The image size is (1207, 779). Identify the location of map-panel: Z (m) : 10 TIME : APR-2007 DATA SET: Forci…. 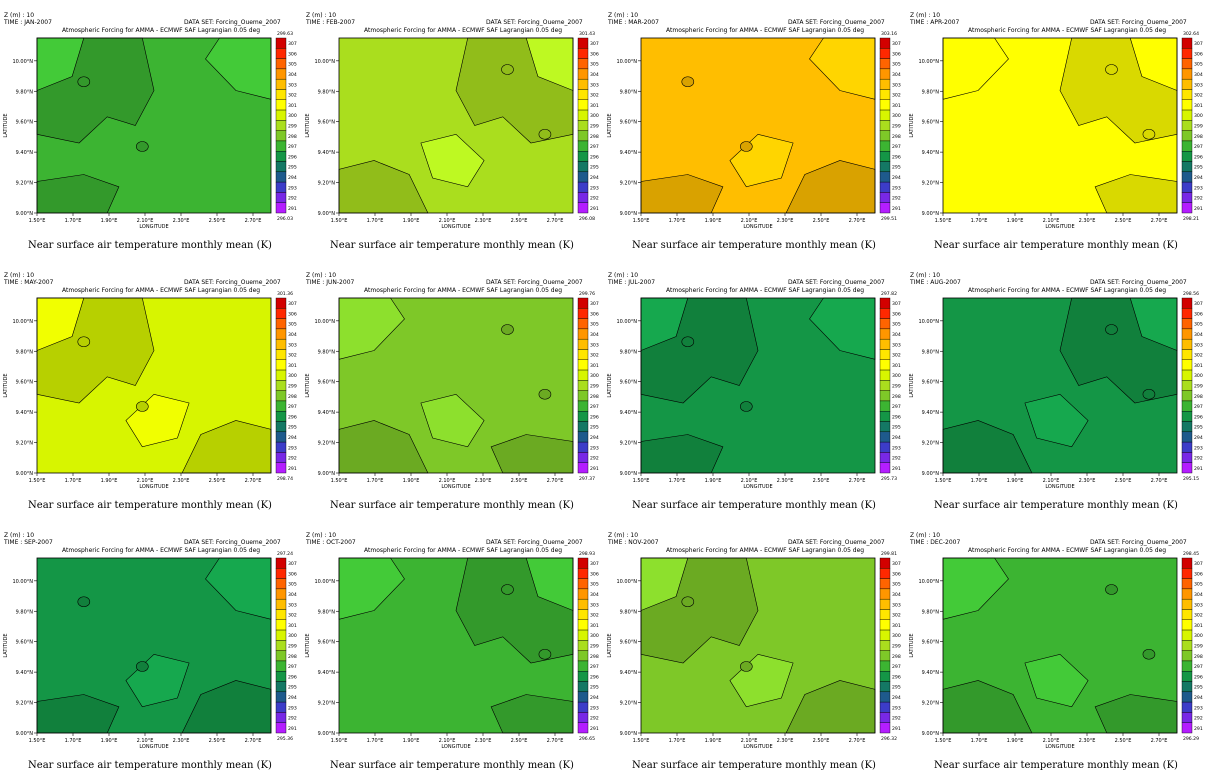
(1056, 129).